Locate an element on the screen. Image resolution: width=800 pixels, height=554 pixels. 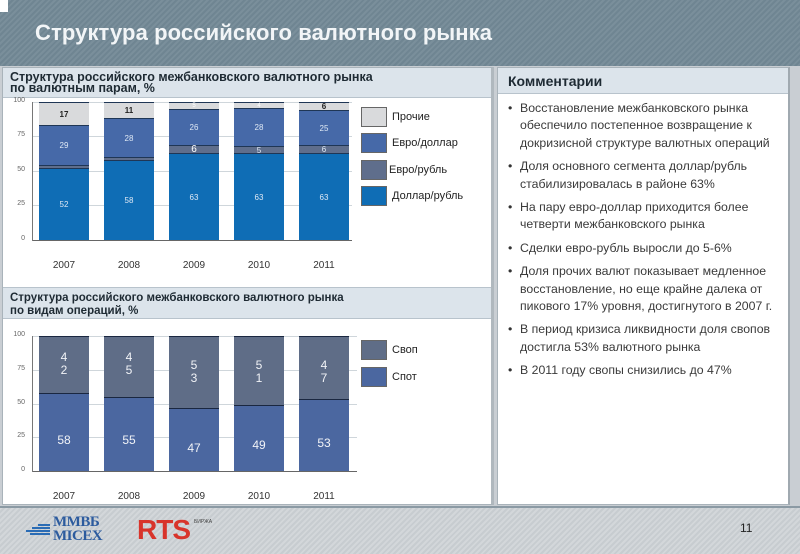
segment-other: 6 is located at coordinates (324, 106).